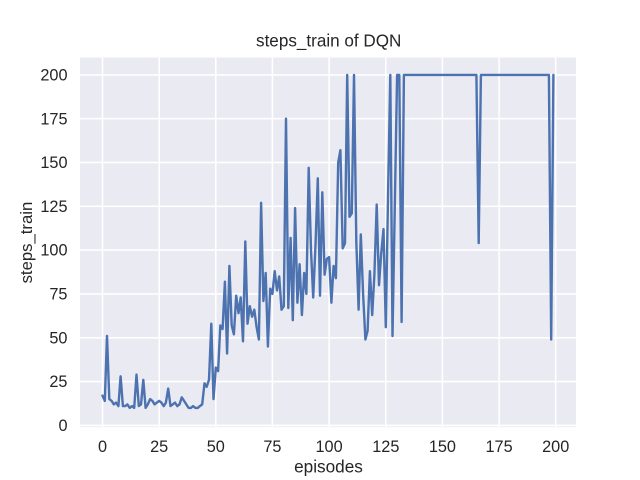  I want to click on svg-text: steps_train, so click(26, 243).